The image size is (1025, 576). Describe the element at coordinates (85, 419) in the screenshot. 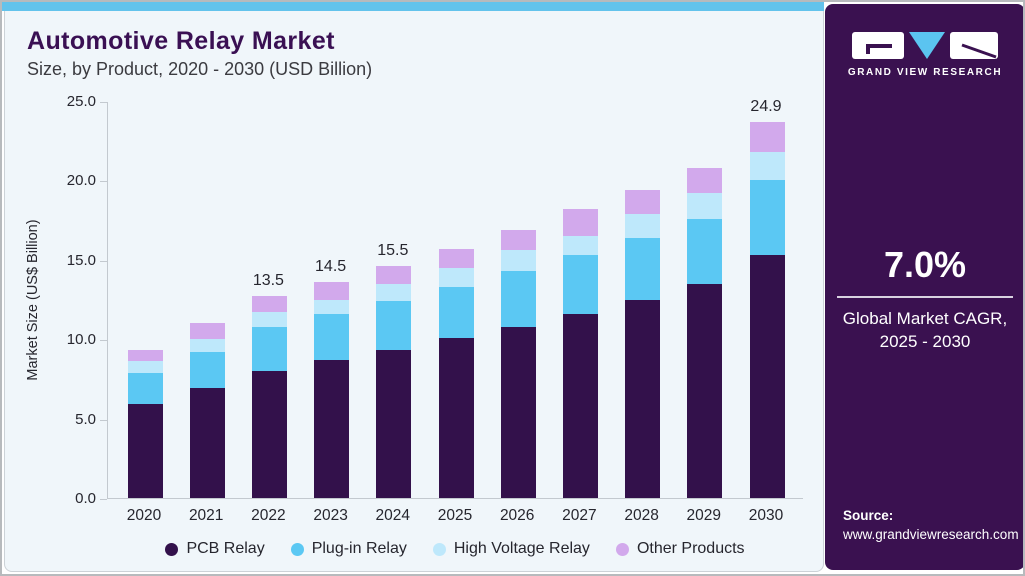

I see `y-tick-label: 5.0` at that location.